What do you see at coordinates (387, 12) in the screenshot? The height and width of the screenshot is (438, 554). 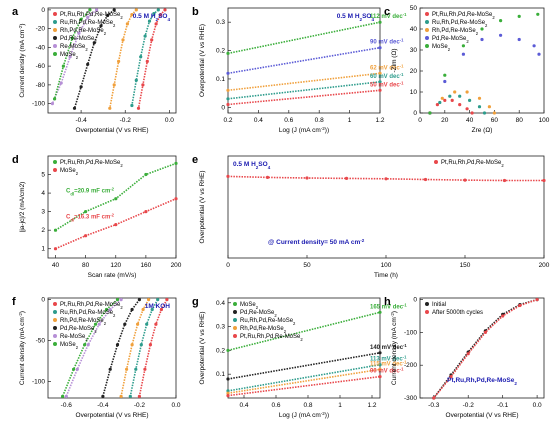 I see `panel-label: c` at bounding box center [387, 12].